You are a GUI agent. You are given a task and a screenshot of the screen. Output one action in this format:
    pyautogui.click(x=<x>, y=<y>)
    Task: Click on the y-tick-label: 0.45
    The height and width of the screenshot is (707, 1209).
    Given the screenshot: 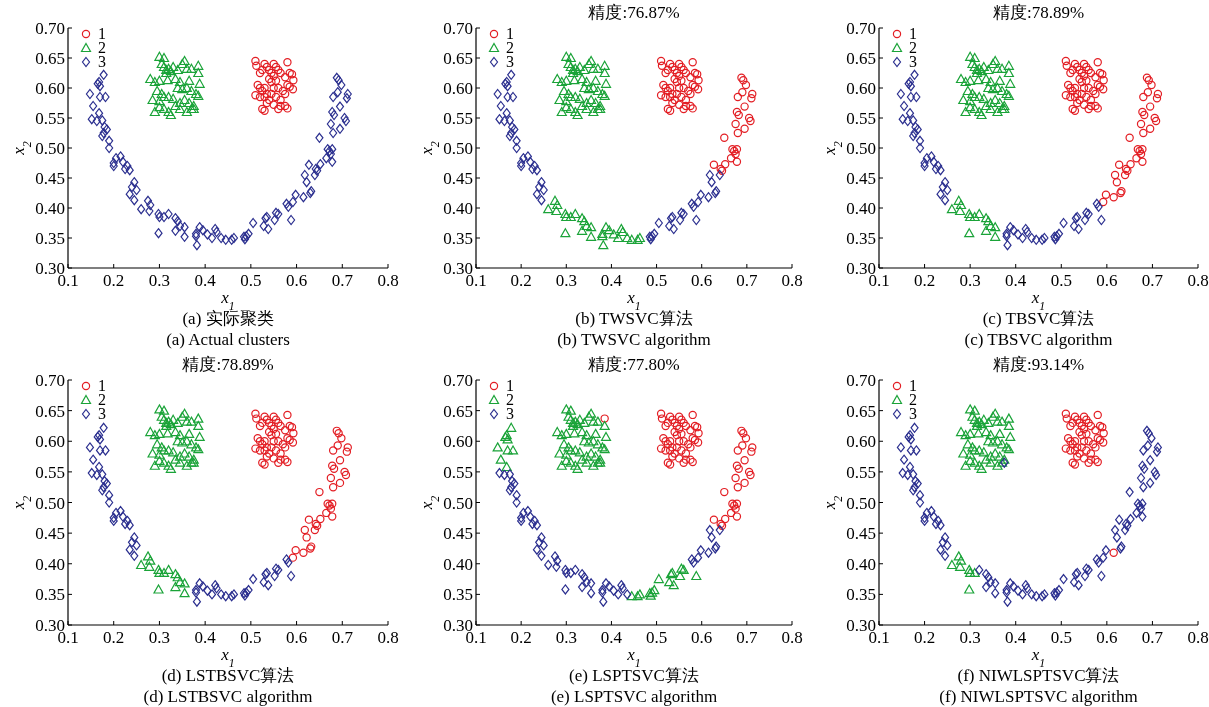 What is the action you would take?
    pyautogui.click(x=861, y=534)
    